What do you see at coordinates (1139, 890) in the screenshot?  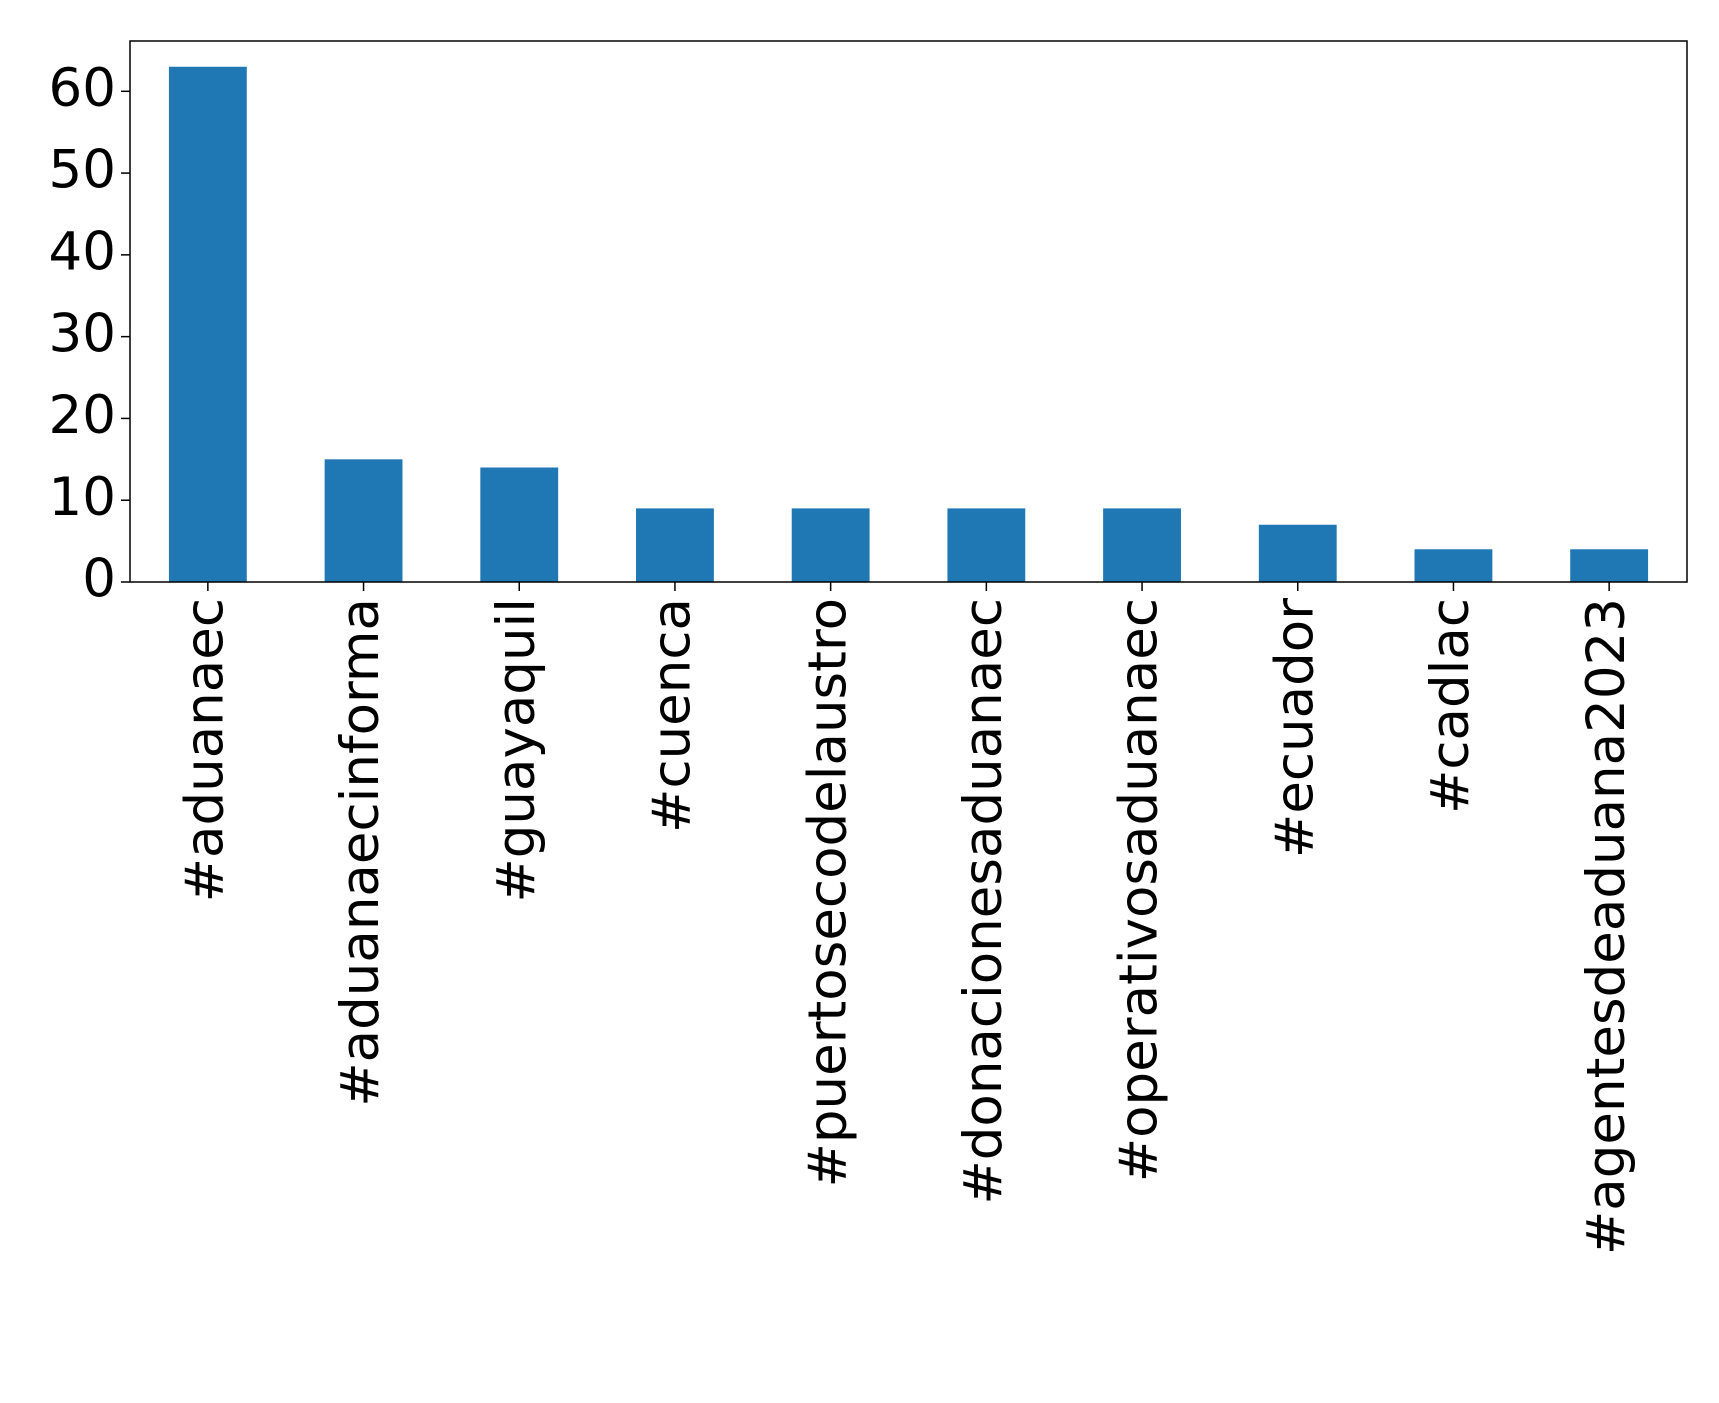 I see `x-tick-label: #operativosaduanaec` at bounding box center [1139, 890].